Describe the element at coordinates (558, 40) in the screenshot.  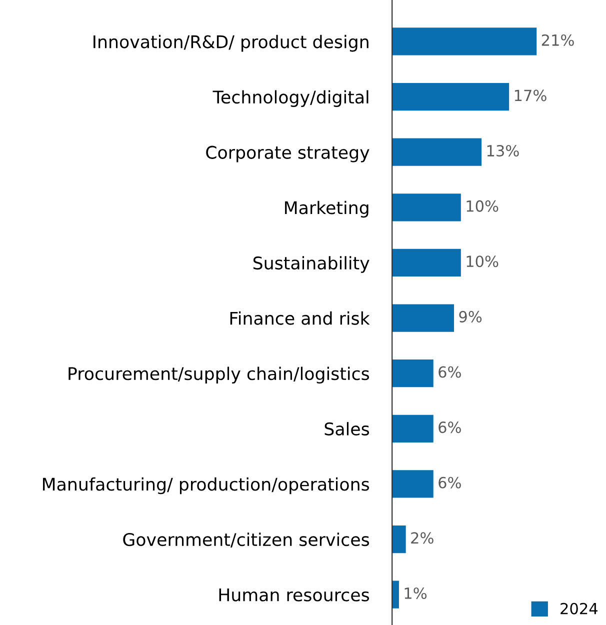
I see `data-label: 21%` at that location.